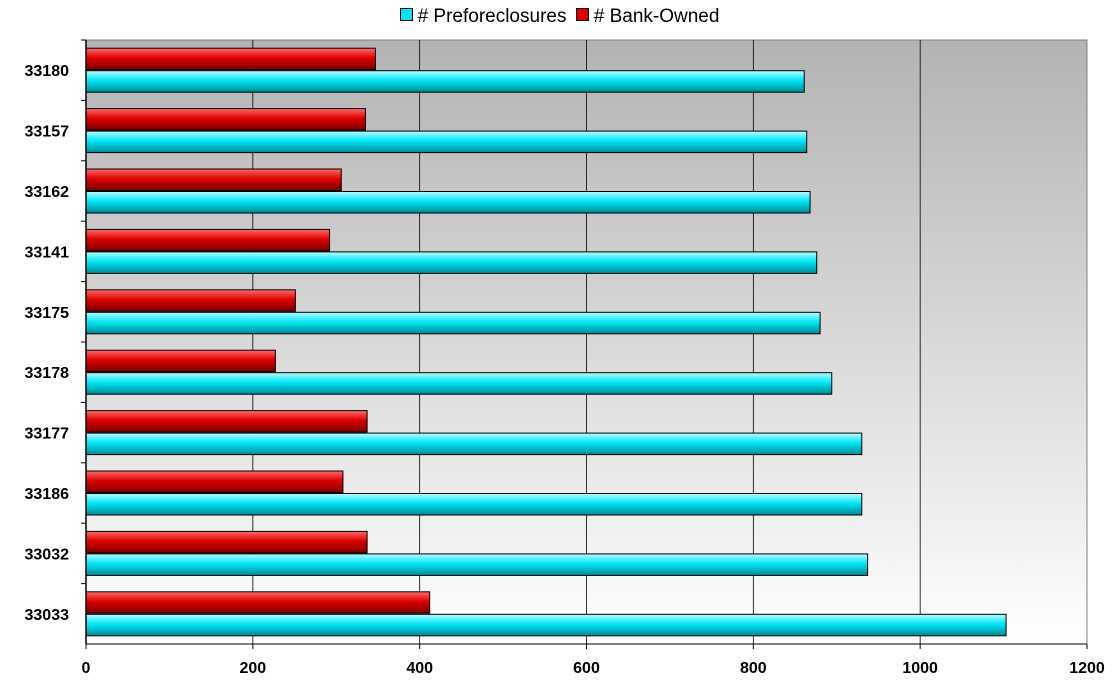 The width and height of the screenshot is (1119, 692). I want to click on y-tick-label: 33180, so click(47, 71).